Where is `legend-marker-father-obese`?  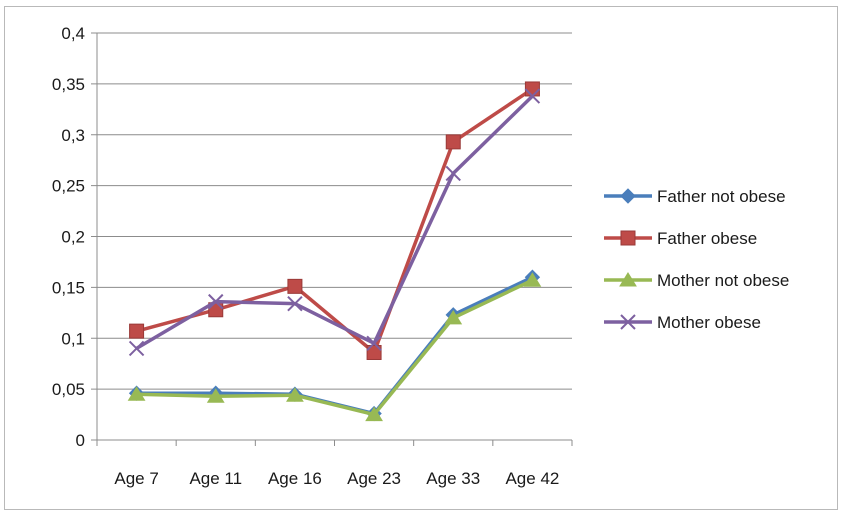 legend-marker-father-obese is located at coordinates (628, 238).